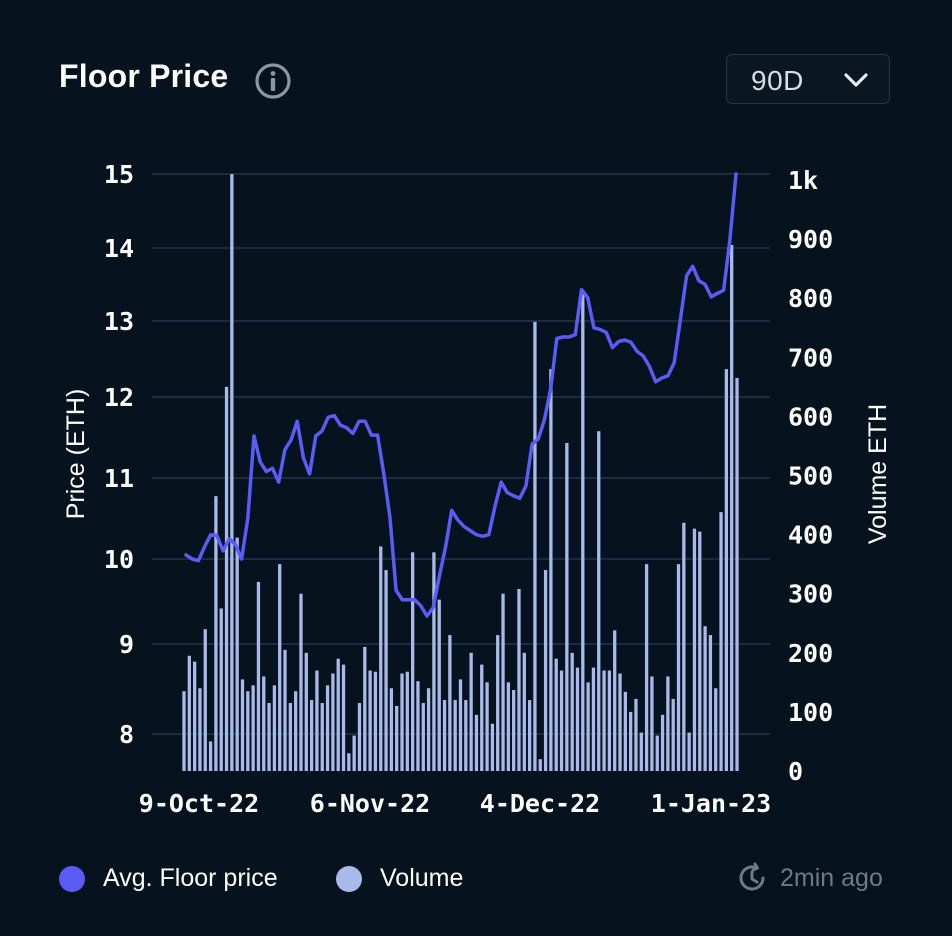 The height and width of the screenshot is (936, 952). Describe the element at coordinates (810, 357) in the screenshot. I see `volume-tick-label: 700` at that location.